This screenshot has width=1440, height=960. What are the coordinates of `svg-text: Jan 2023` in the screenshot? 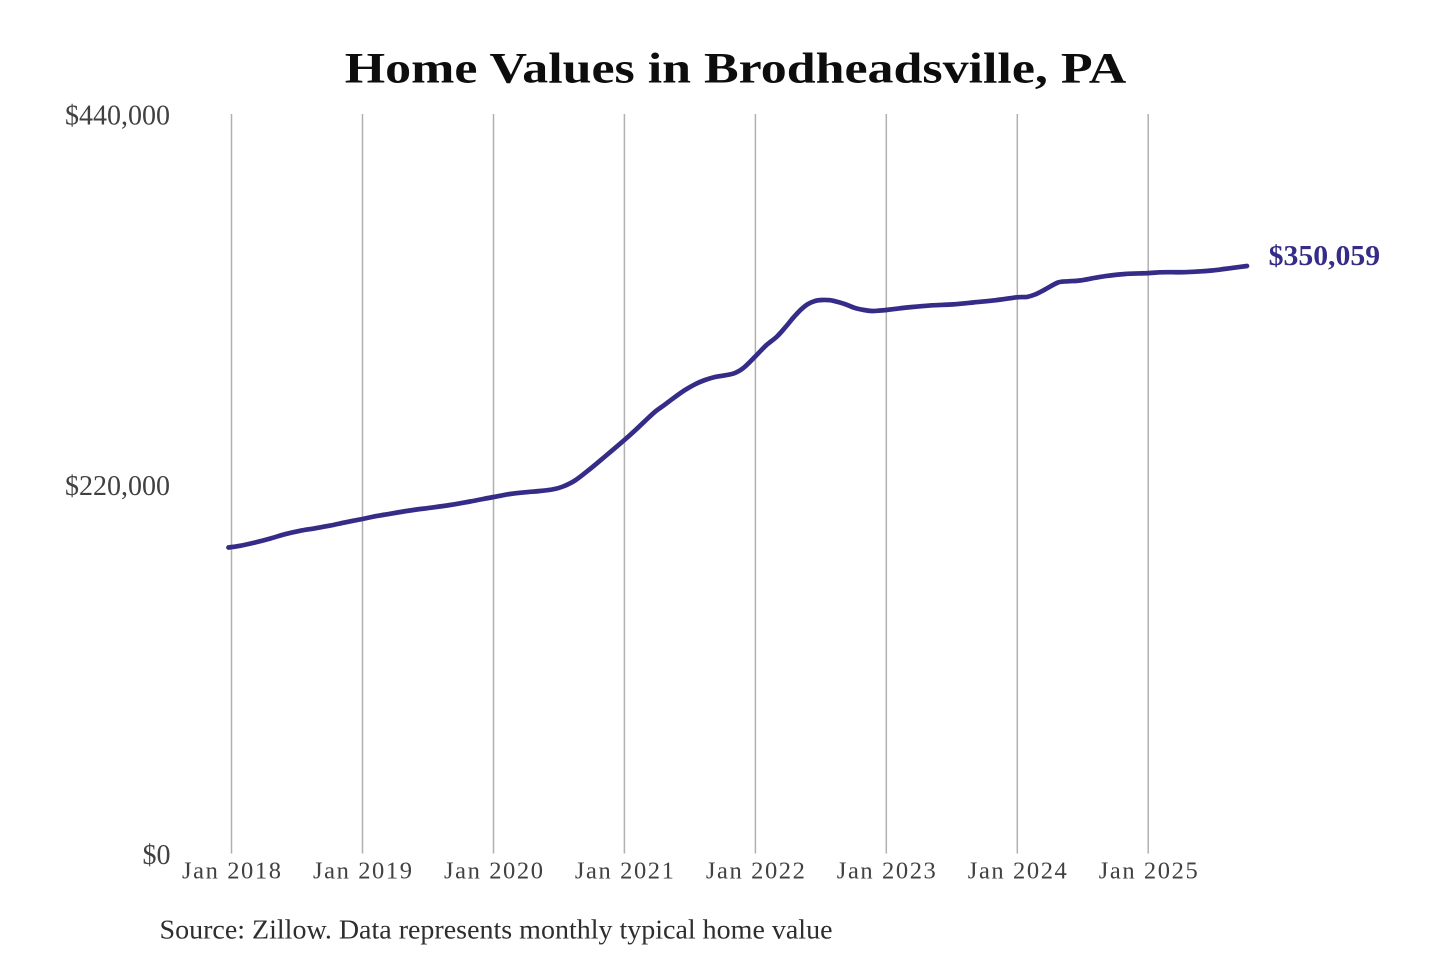 It's located at (886, 871).